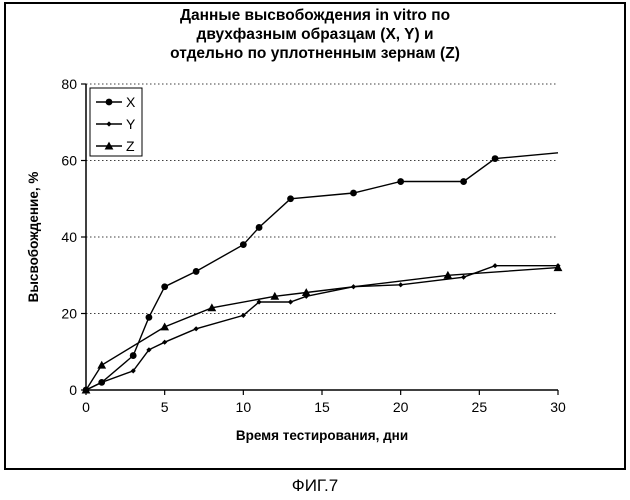 Image resolution: width=630 pixels, height=500 pixels. Describe the element at coordinates (244, 407) in the screenshot. I see `x-tick-label-10: 10` at that location.